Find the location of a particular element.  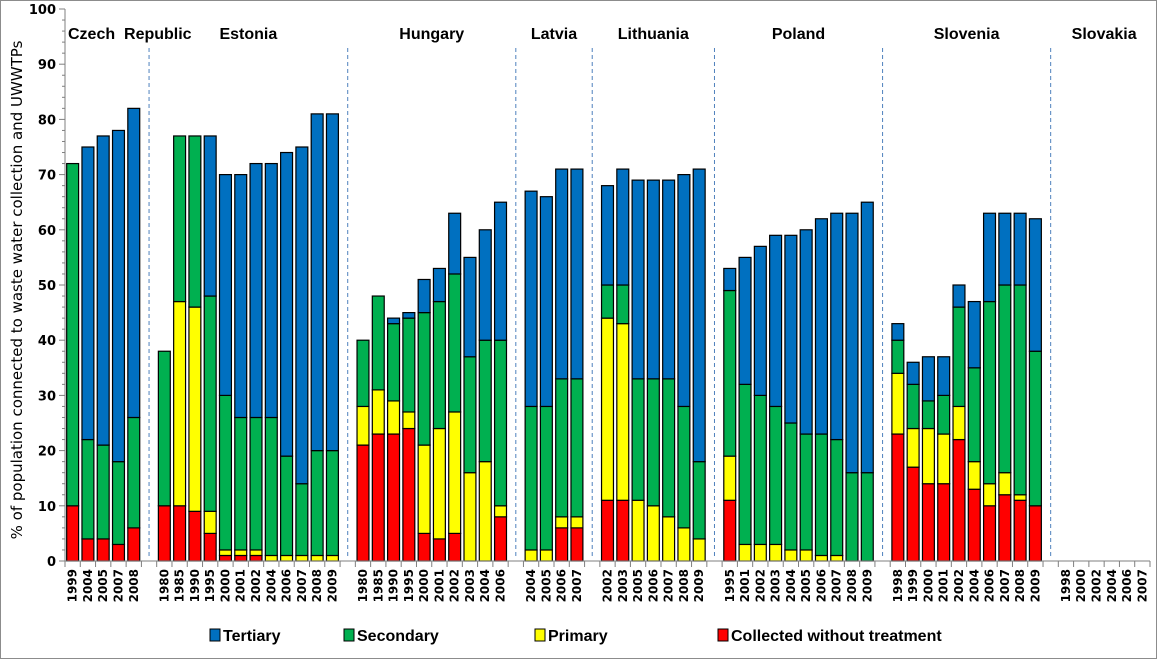

x-tick-label: 1999 is located at coordinates (913, 585).